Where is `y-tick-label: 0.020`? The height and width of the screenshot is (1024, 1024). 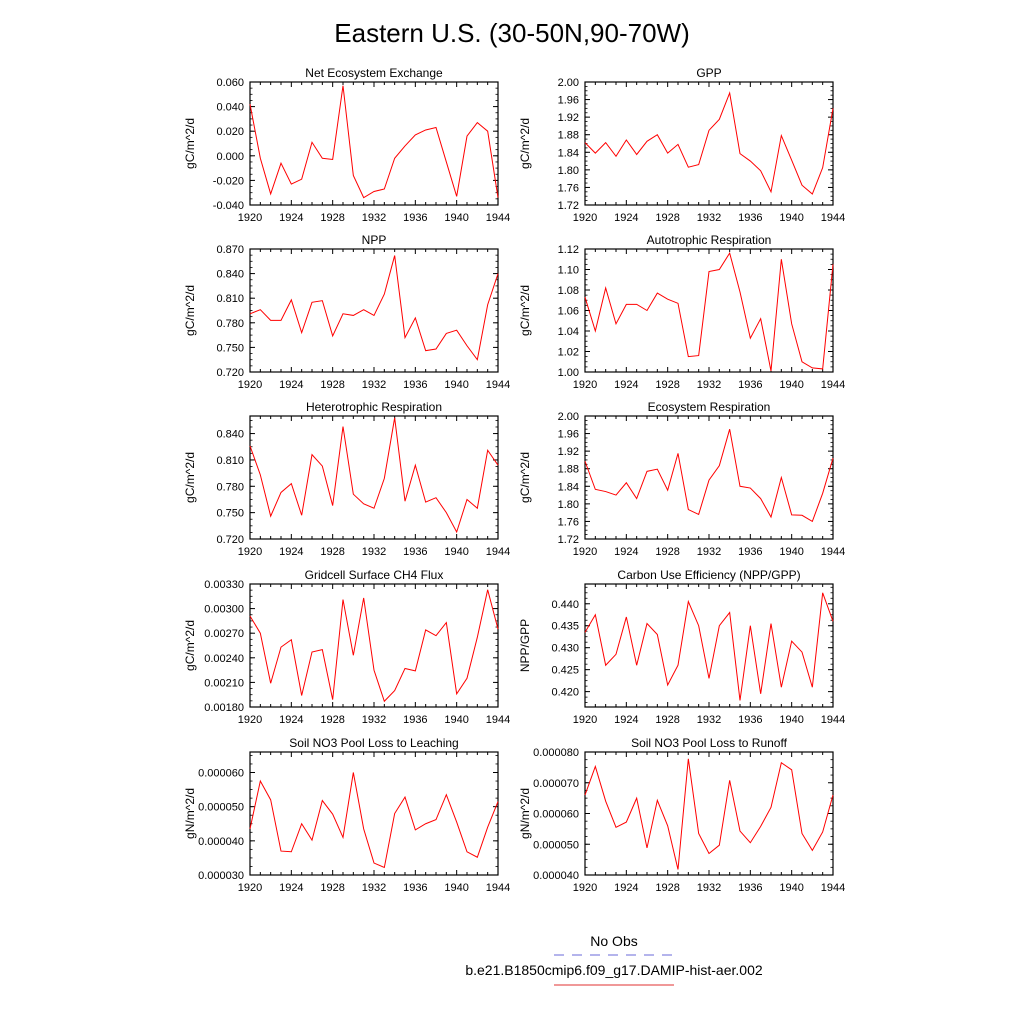 y-tick-label: 0.020 is located at coordinates (230, 132).